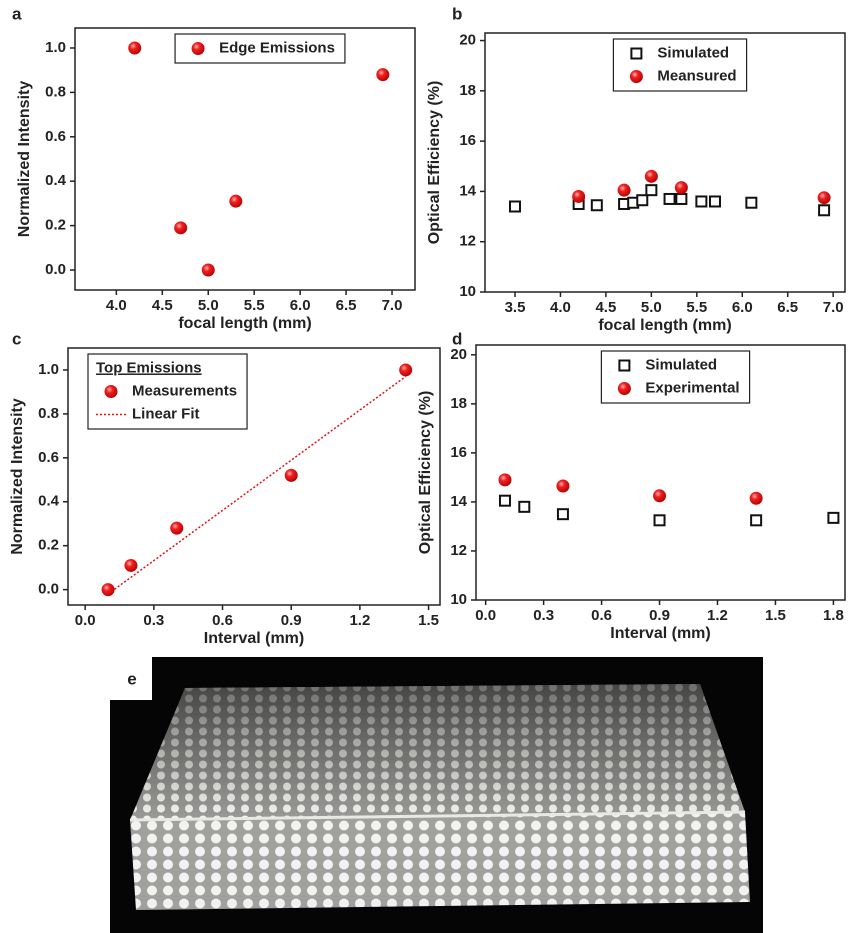 This screenshot has width=849, height=933. What do you see at coordinates (16, 338) in the screenshot?
I see `panel-label: c` at bounding box center [16, 338].